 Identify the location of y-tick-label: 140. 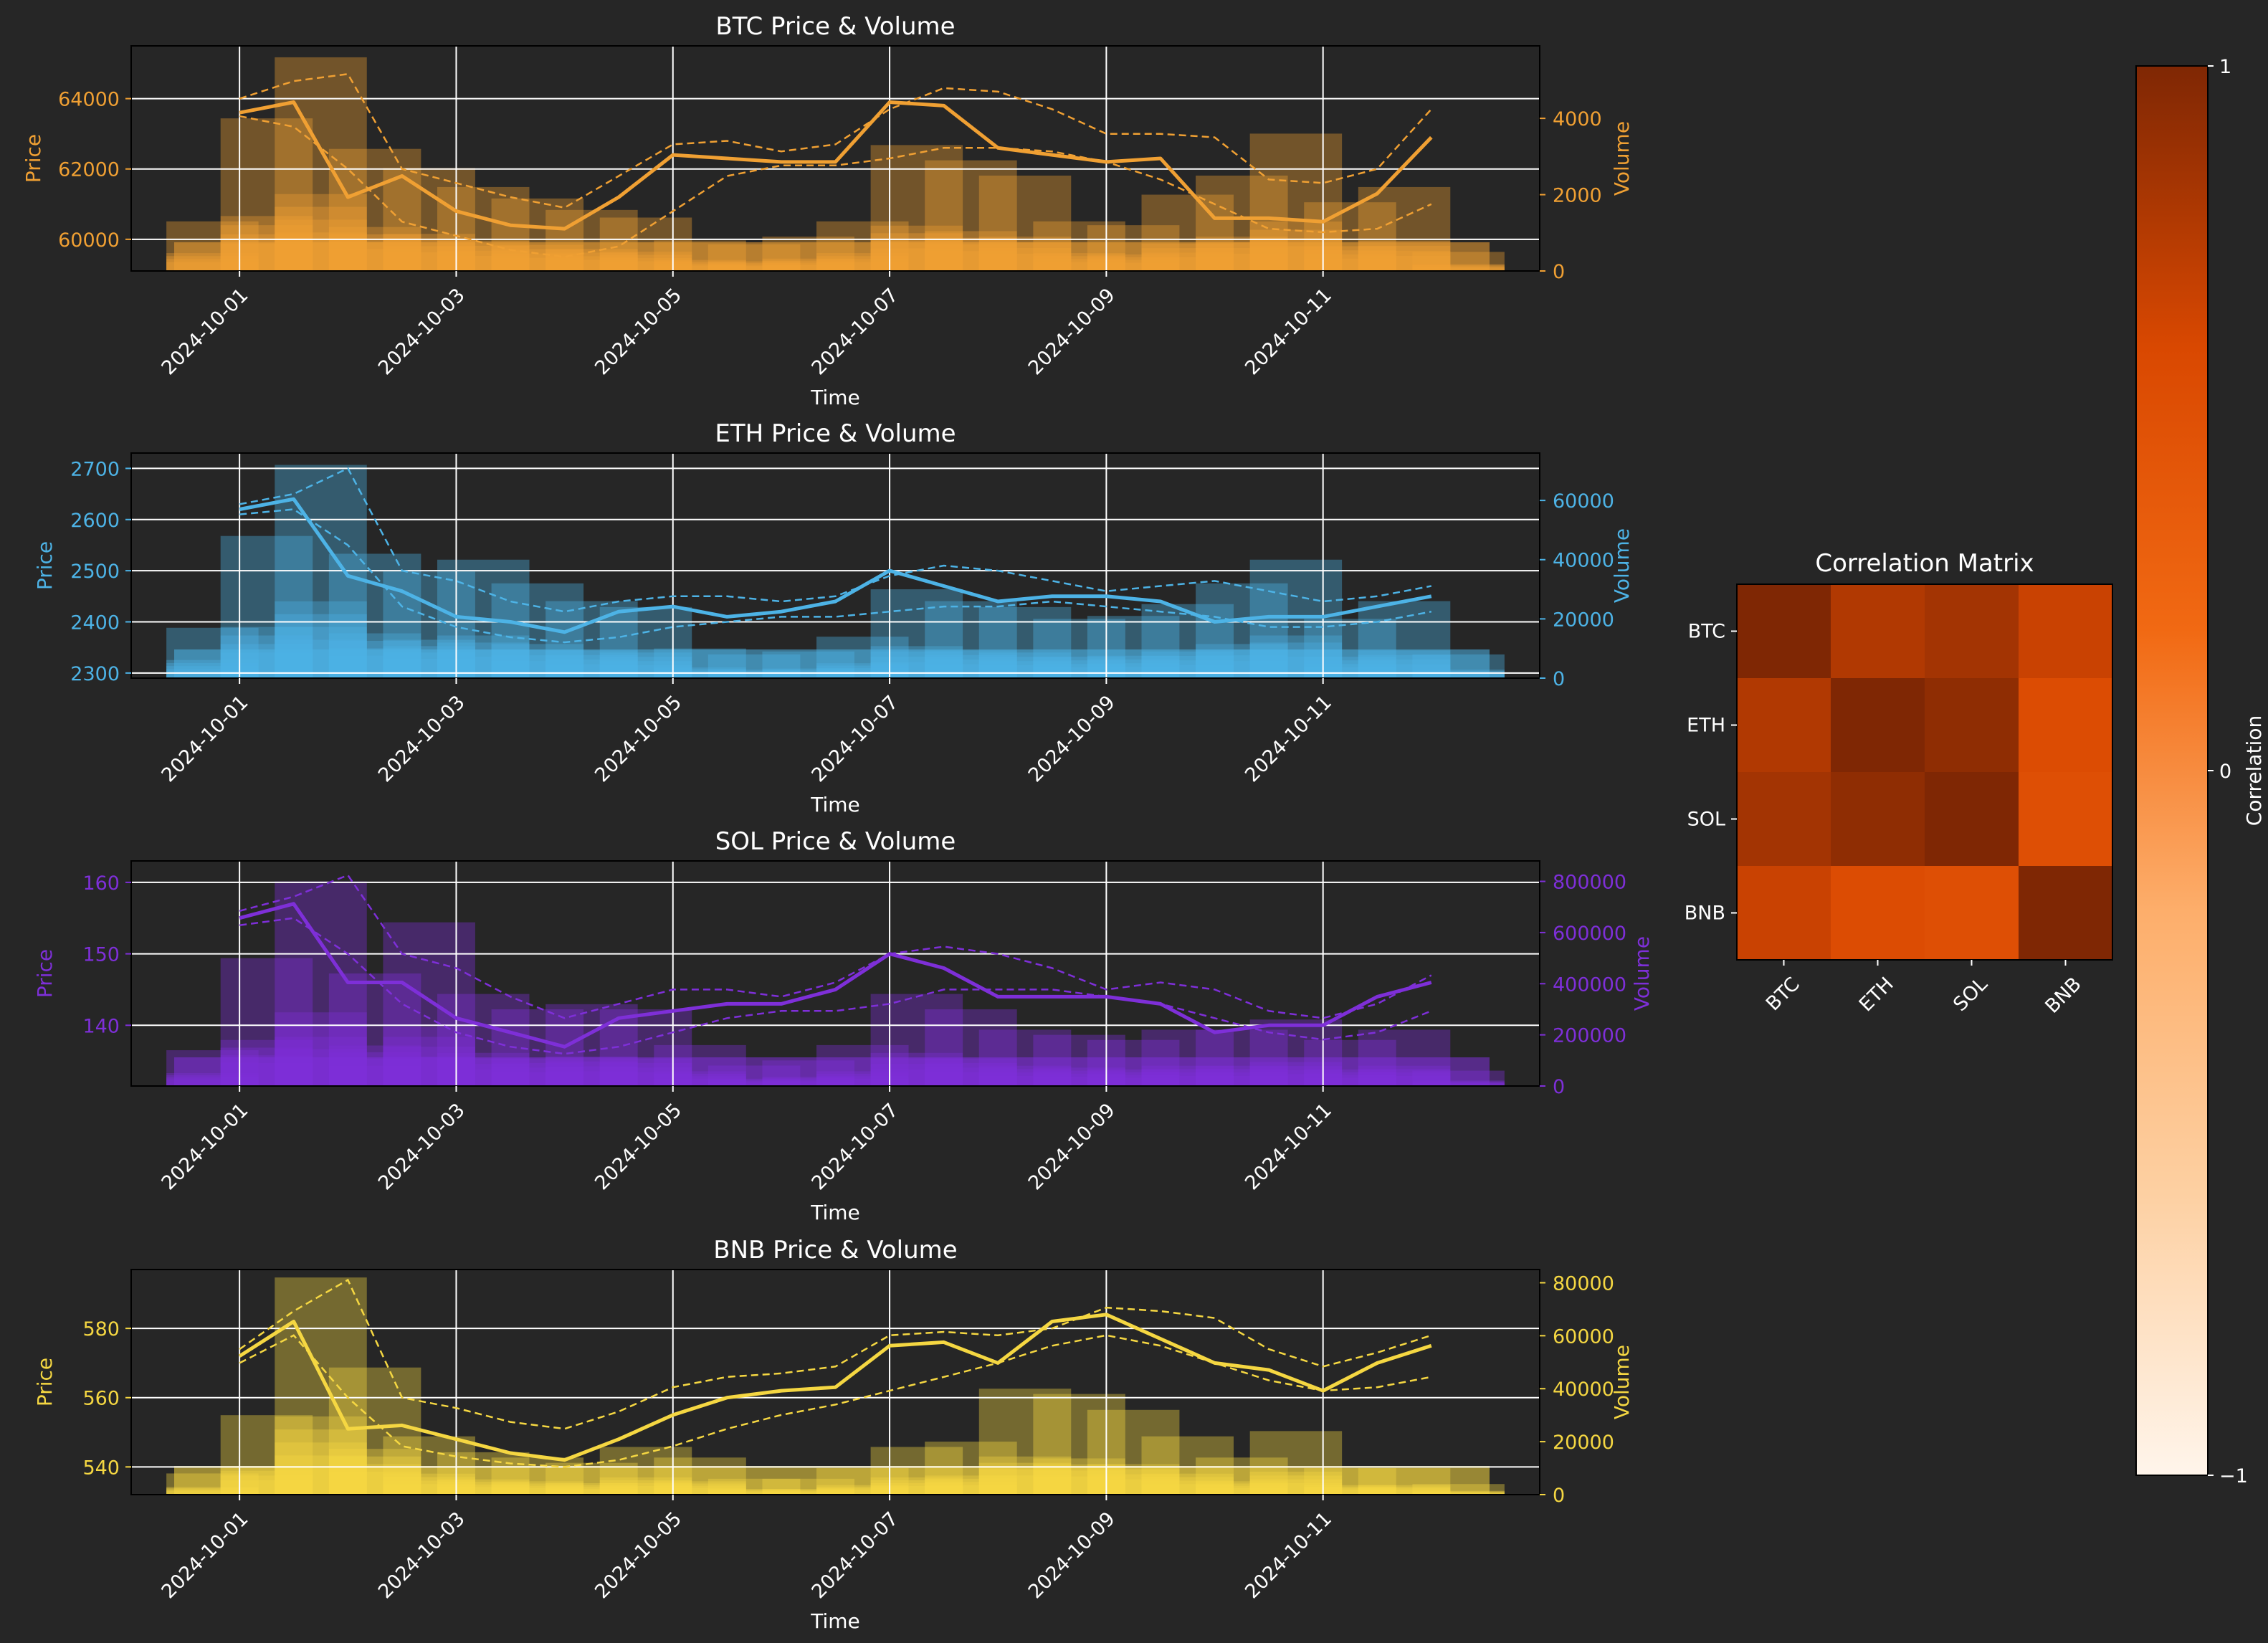
(101, 1026).